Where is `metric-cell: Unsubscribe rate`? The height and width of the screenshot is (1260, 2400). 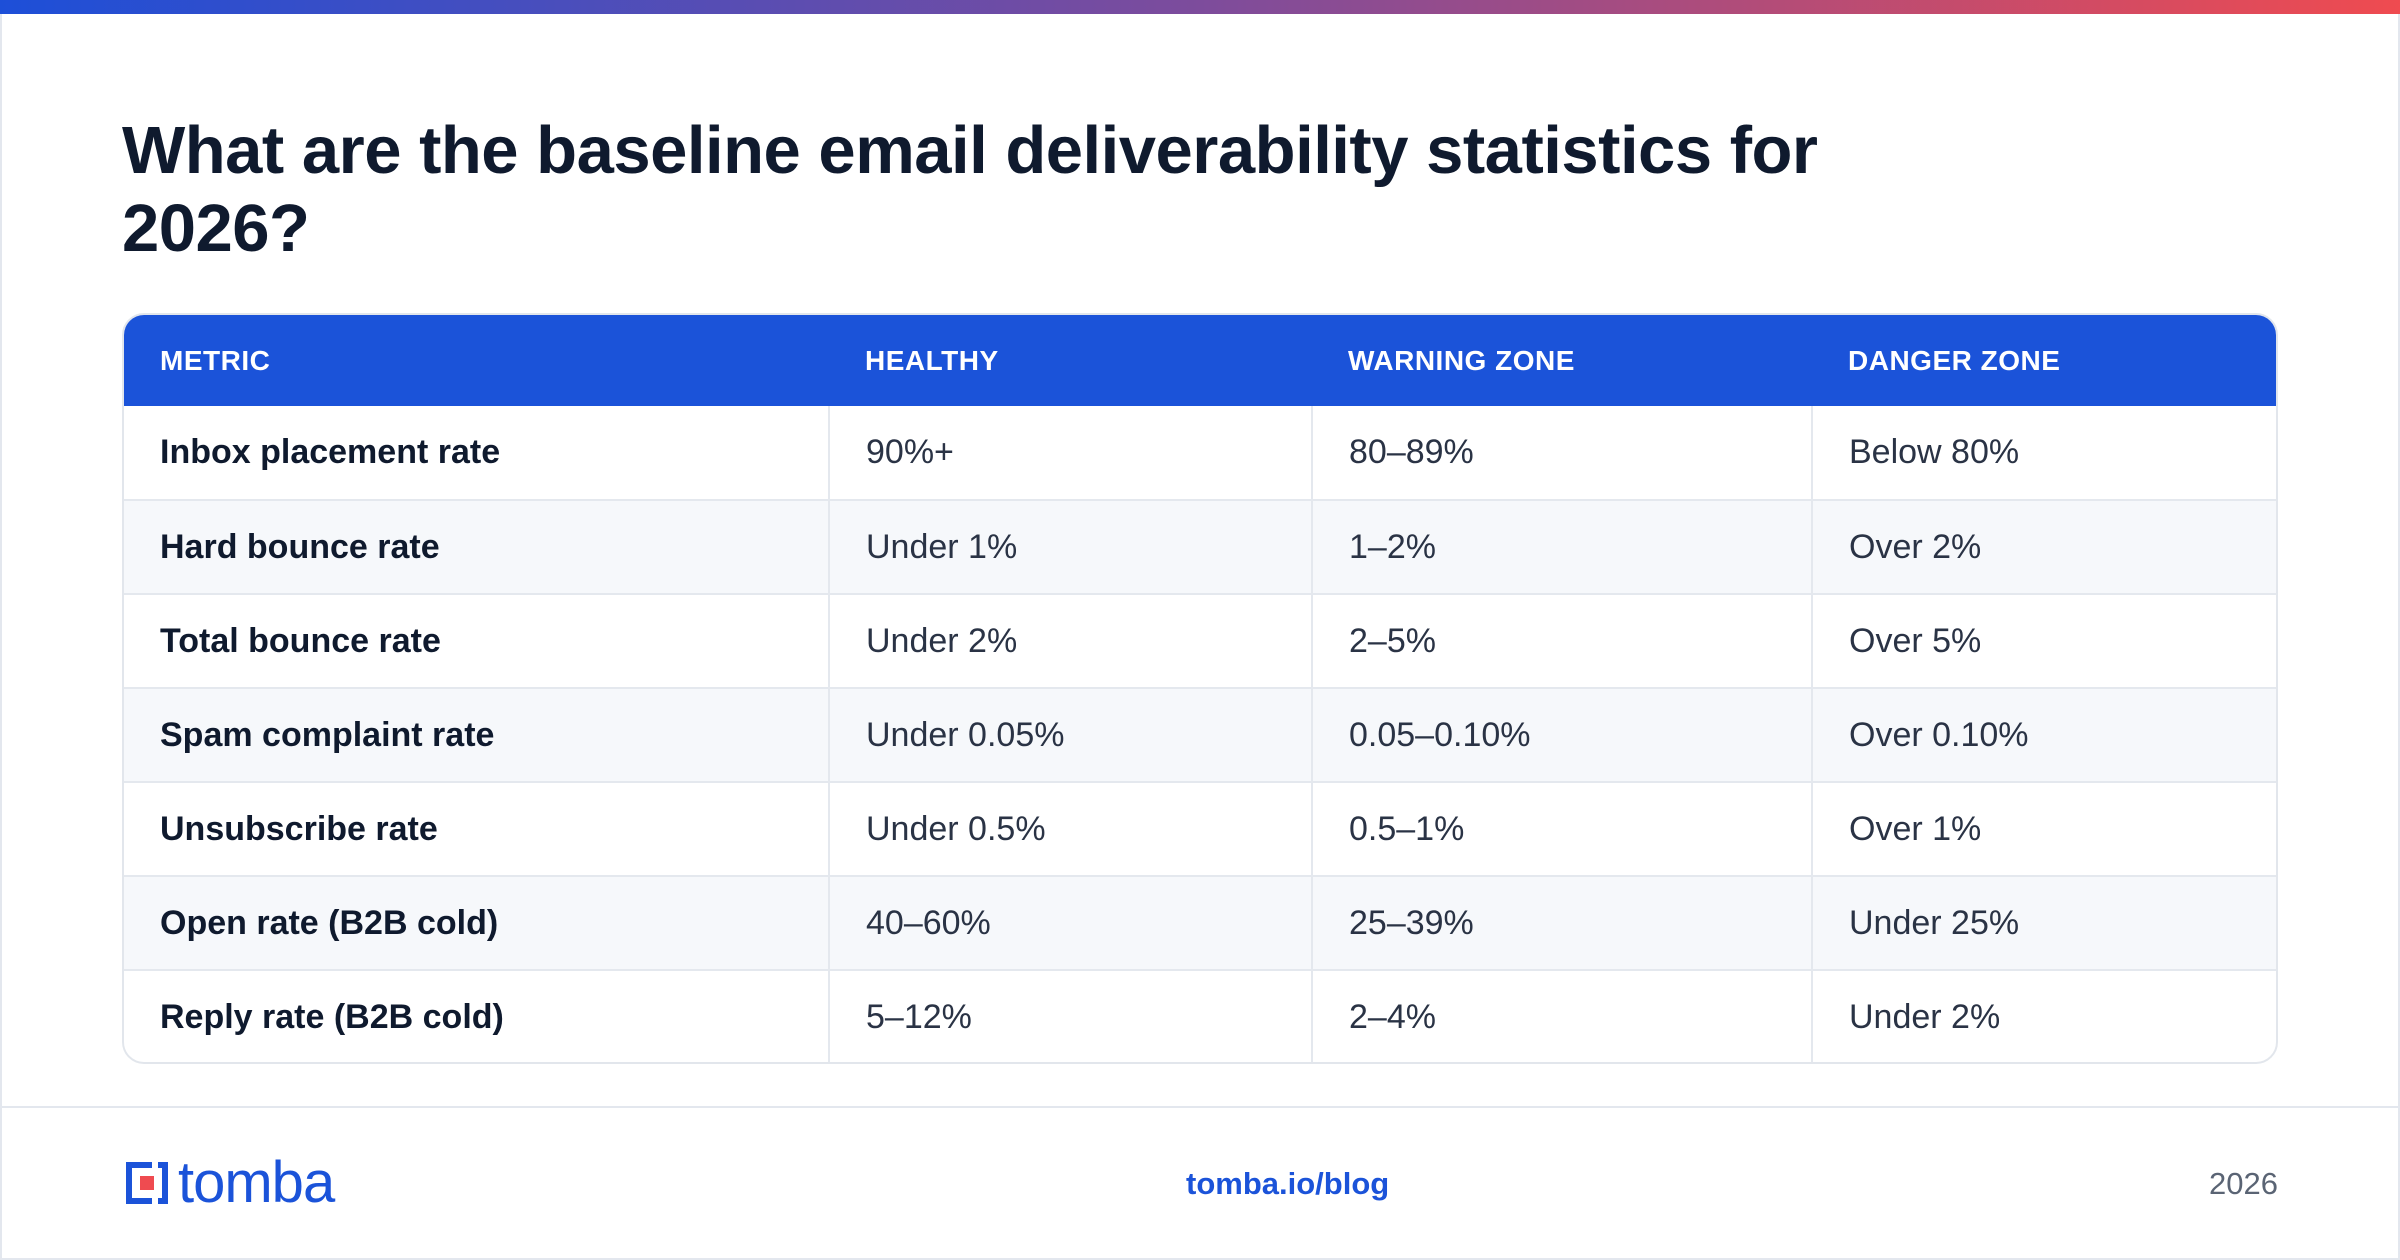
metric-cell: Unsubscribe rate is located at coordinates (476, 828).